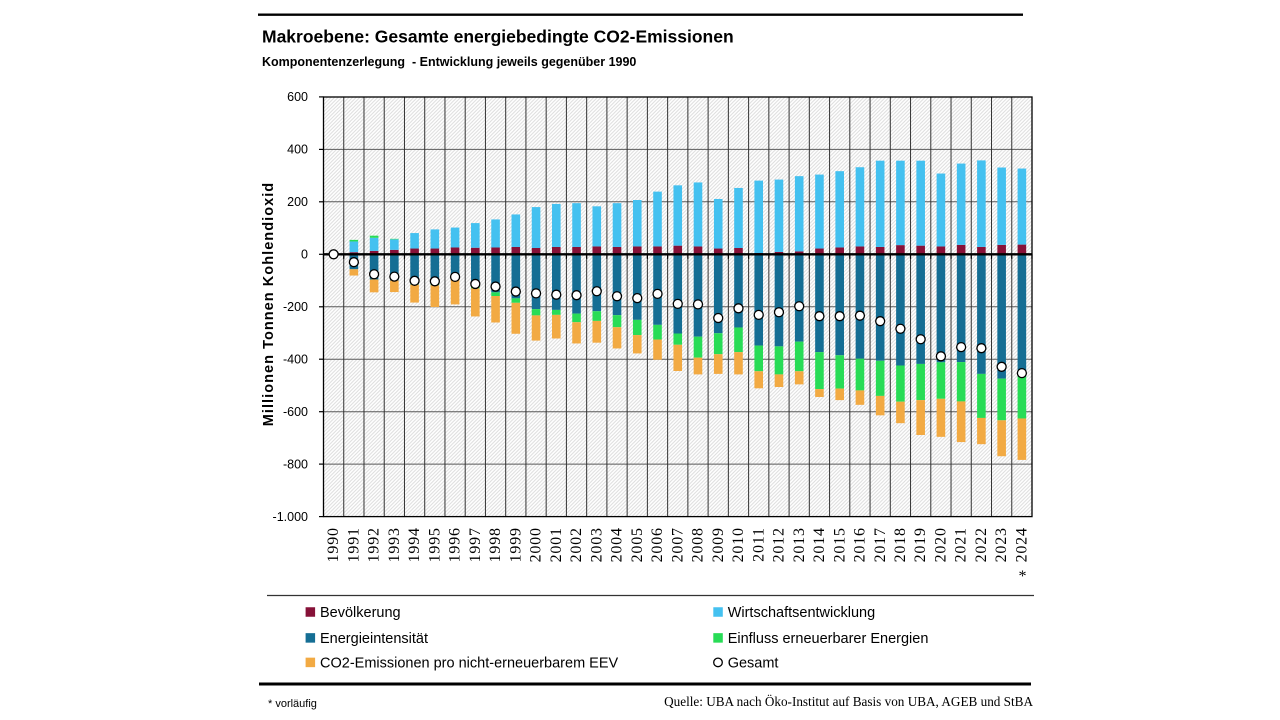 The height and width of the screenshot is (720, 1280). What do you see at coordinates (758, 544) in the screenshot?
I see `svg-text: 2011` at bounding box center [758, 544].